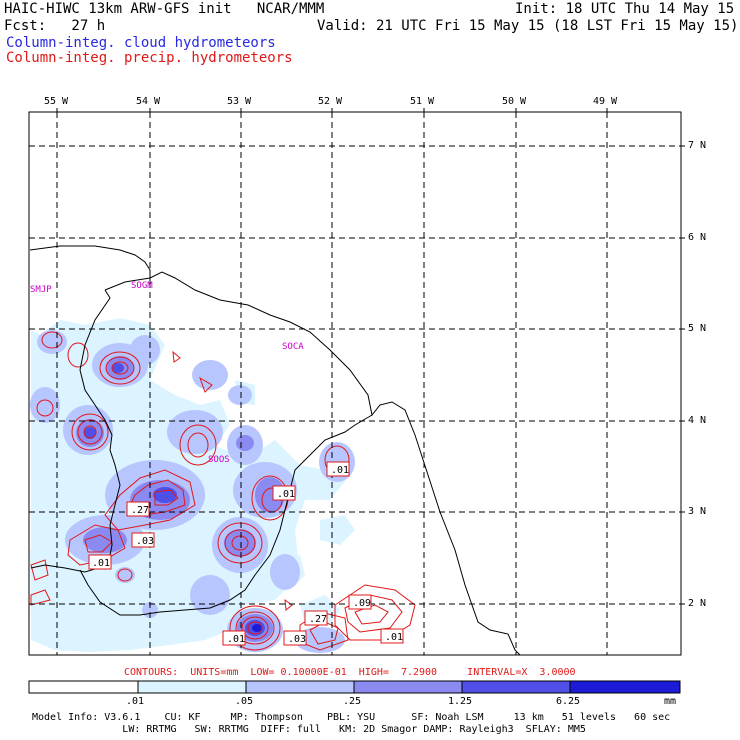 Image resolution: width=740 pixels, height=740 pixels. I want to click on scale-tick: .25, so click(352, 701).